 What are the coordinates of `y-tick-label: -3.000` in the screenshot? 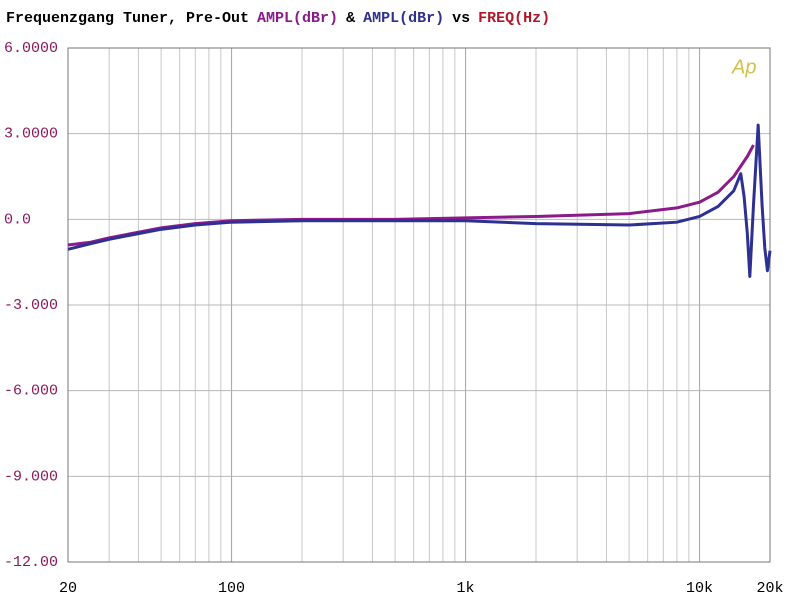 It's located at (31, 305).